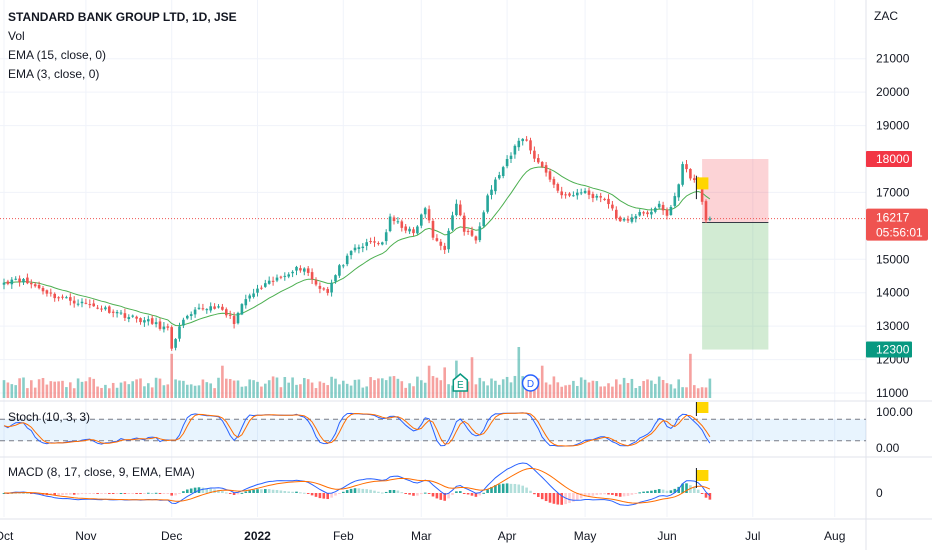 This screenshot has height=550, width=932. What do you see at coordinates (16, 36) in the screenshot?
I see `legend-vol: Vol` at bounding box center [16, 36].